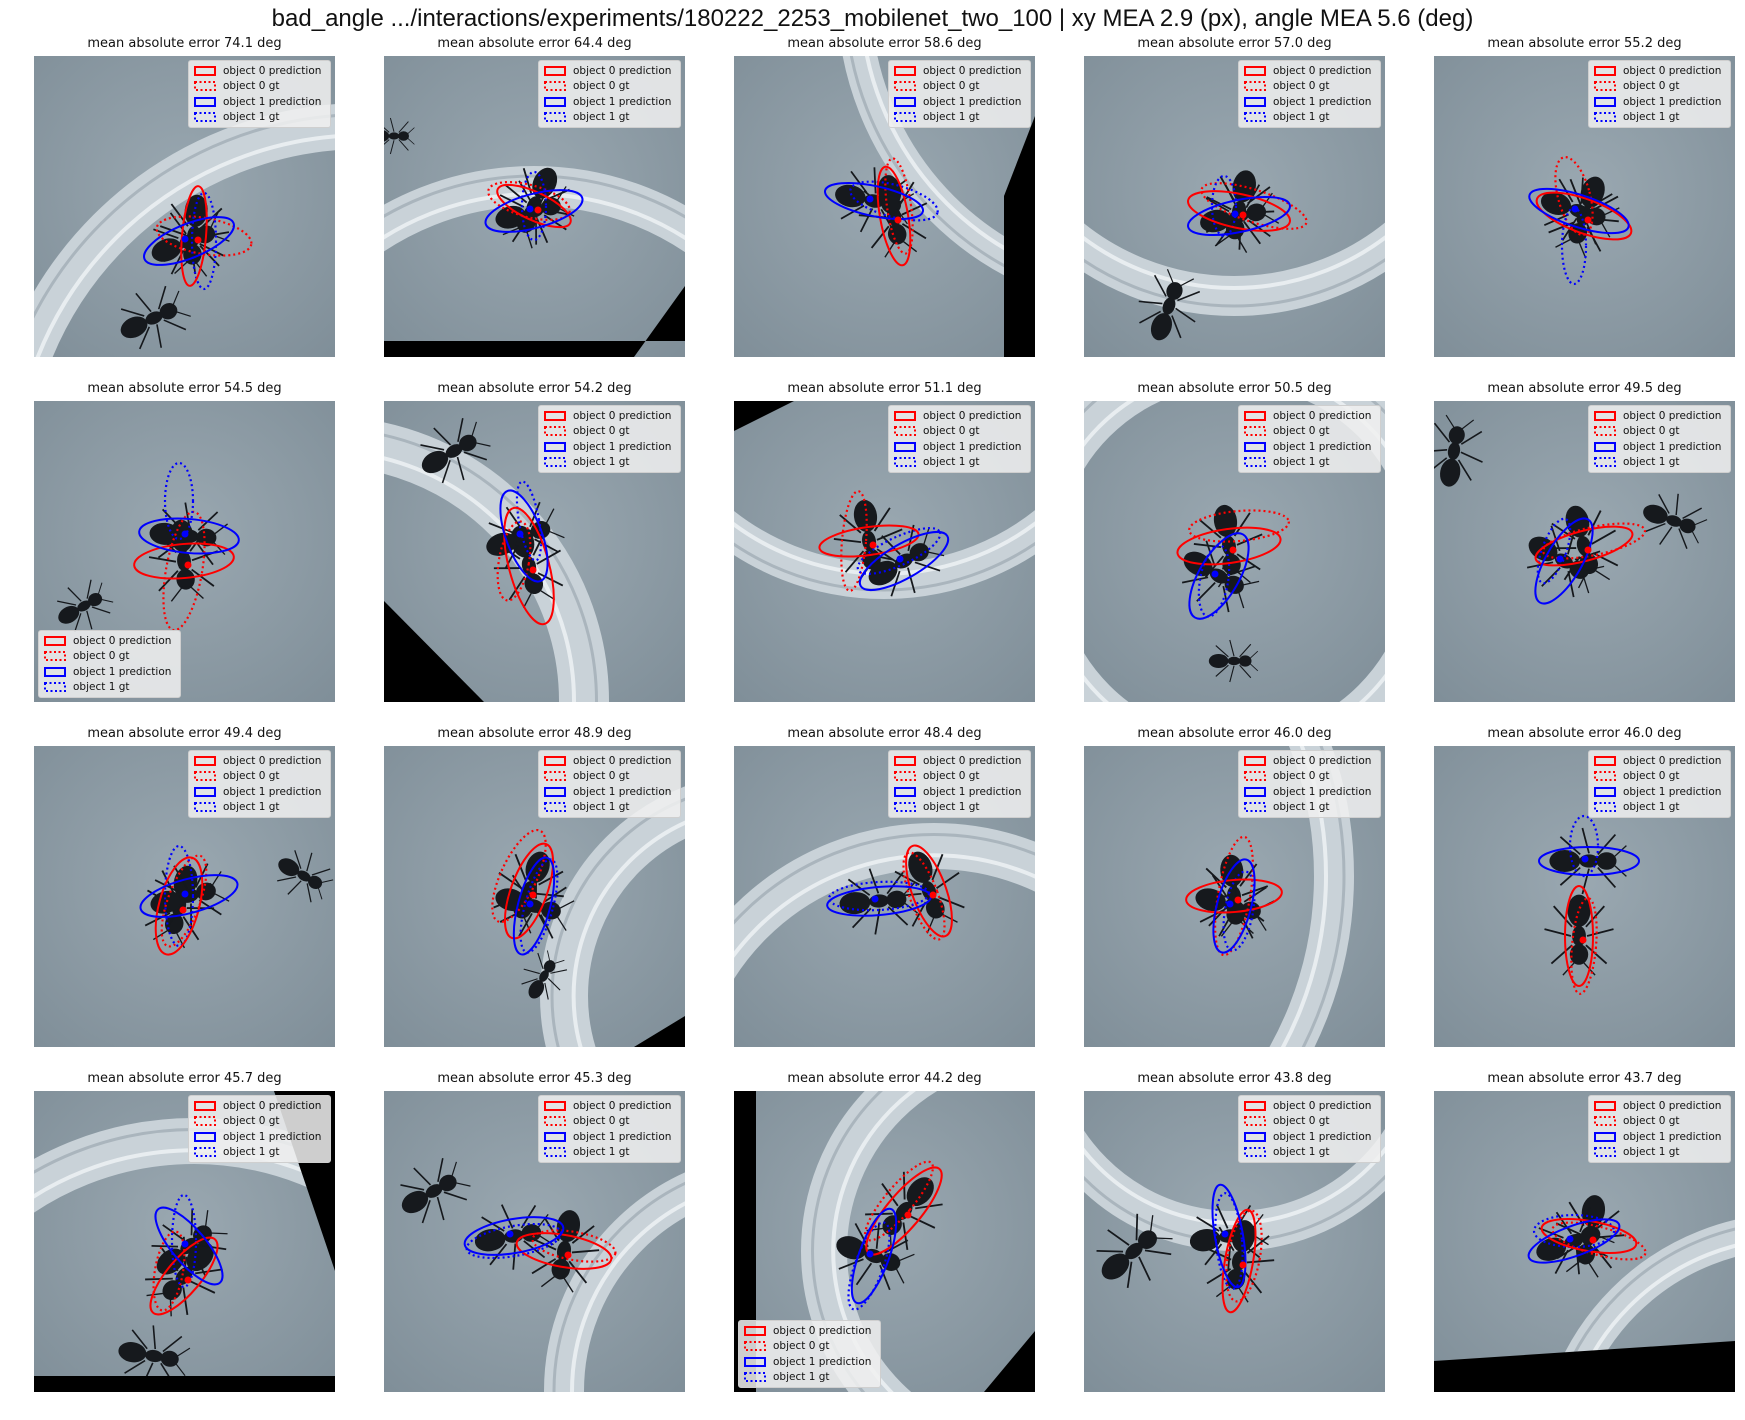 The image size is (1745, 1420). I want to click on panel-title: mean absolute error 43.7 deg, so click(1584, 1078).